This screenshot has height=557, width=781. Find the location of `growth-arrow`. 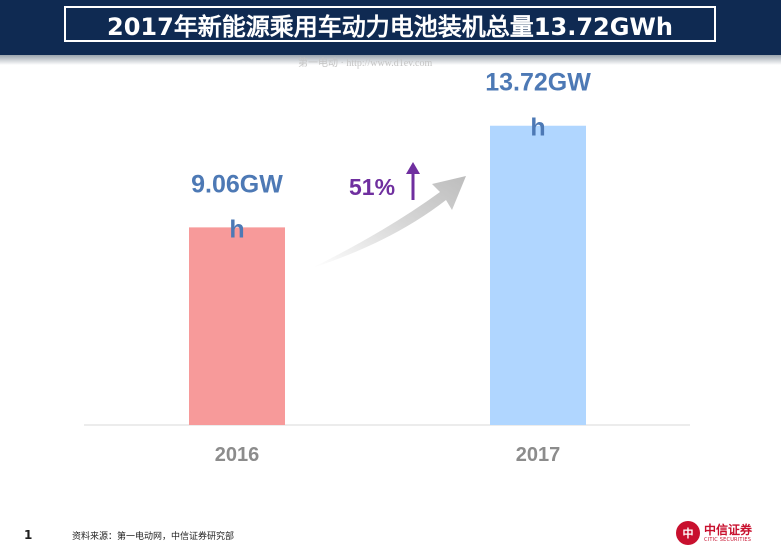

growth-arrow is located at coordinates (389, 222).